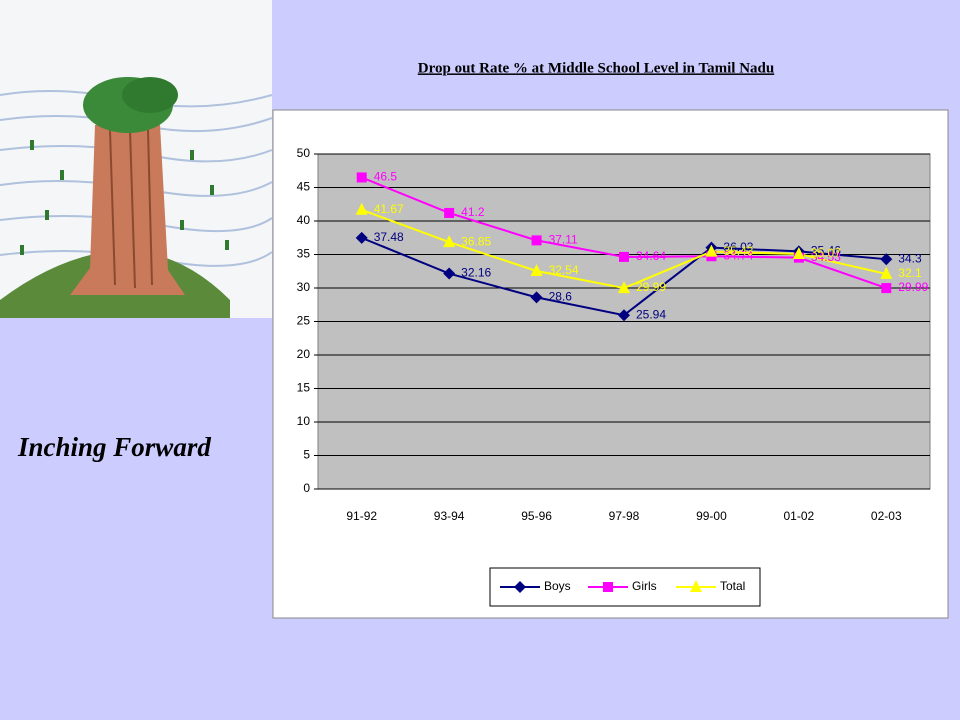 This screenshot has width=960, height=720. I want to click on data-label: 41.2, so click(473, 212).